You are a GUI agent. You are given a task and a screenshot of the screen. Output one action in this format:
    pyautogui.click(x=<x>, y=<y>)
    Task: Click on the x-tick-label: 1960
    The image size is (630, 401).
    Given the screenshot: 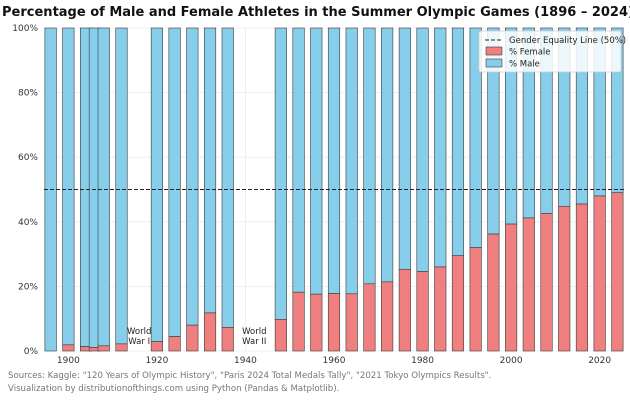 What is the action you would take?
    pyautogui.click(x=334, y=361)
    